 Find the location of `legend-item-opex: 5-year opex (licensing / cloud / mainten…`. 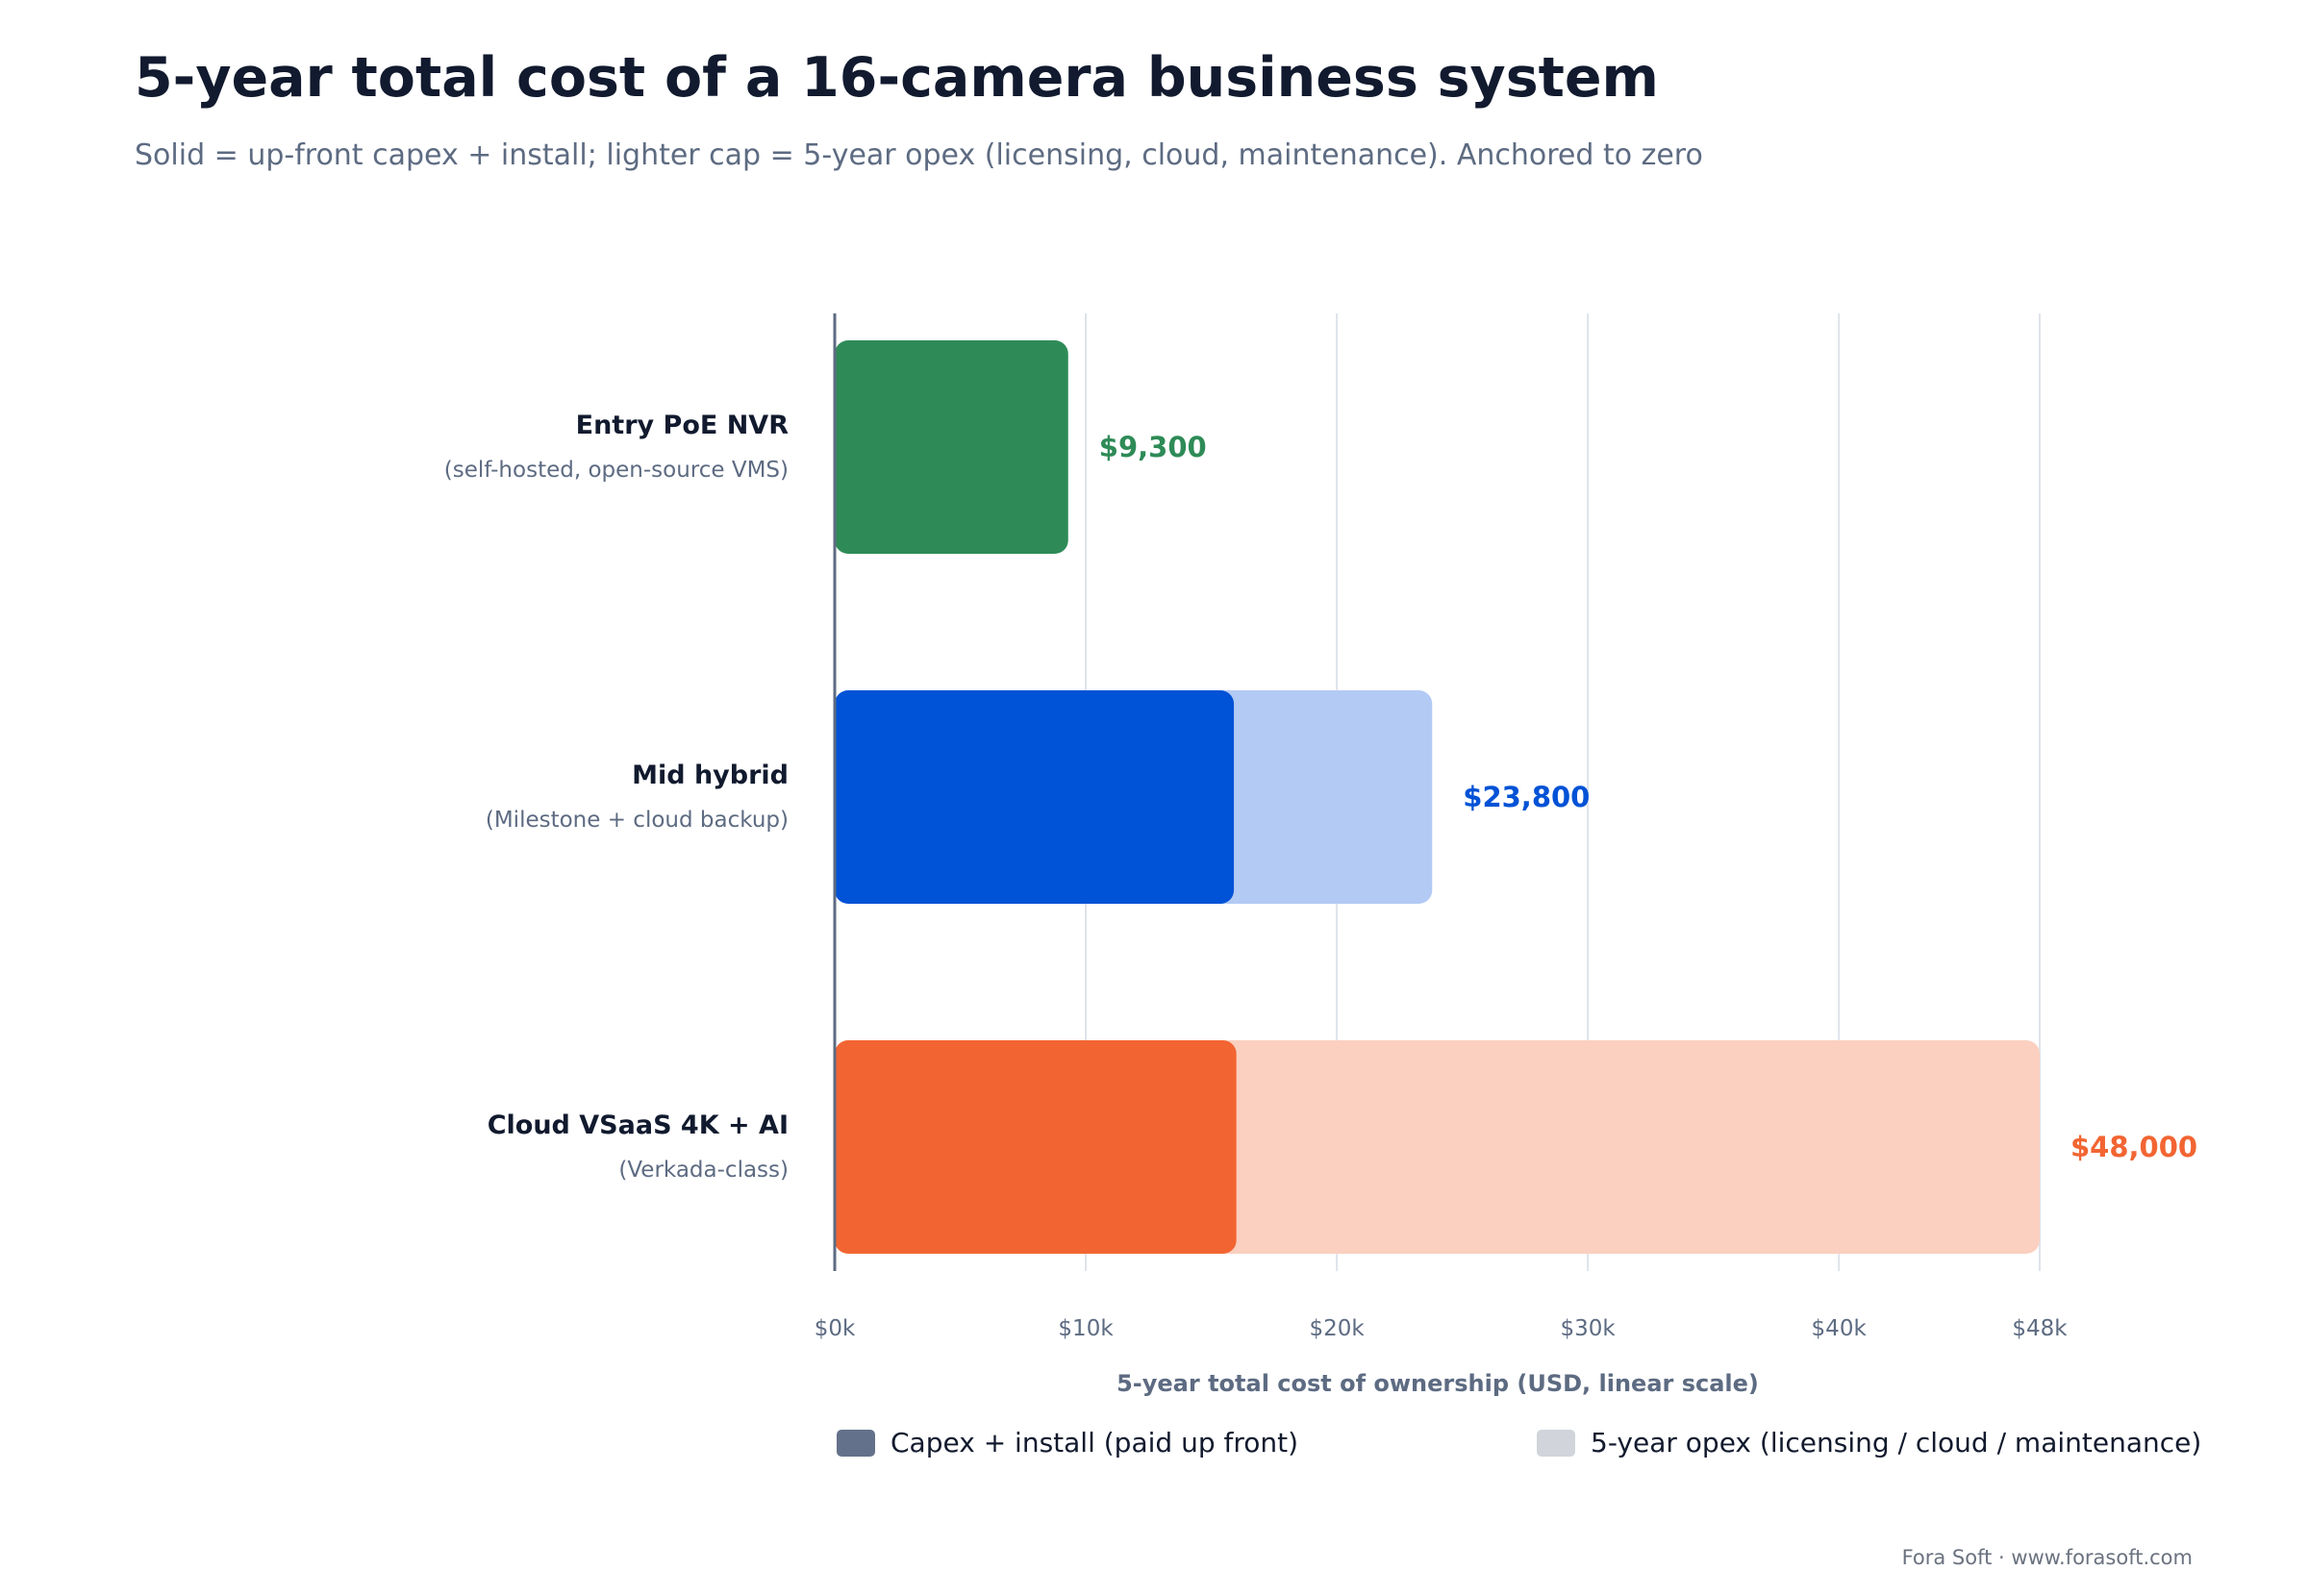

legend-item-opex: 5-year opex (licensing / cloud / mainten… is located at coordinates (1869, 1443).